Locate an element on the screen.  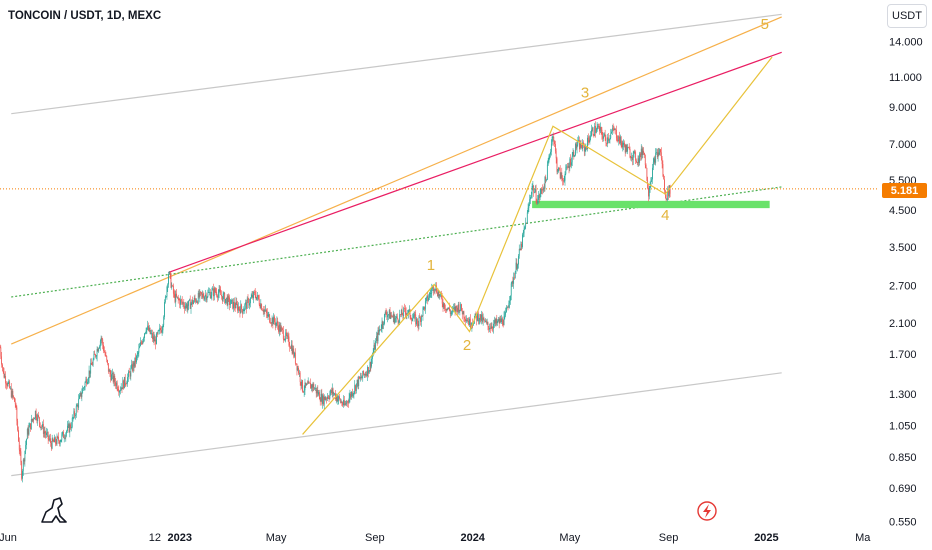
wave-label-1: 1 is located at coordinates (431, 265).